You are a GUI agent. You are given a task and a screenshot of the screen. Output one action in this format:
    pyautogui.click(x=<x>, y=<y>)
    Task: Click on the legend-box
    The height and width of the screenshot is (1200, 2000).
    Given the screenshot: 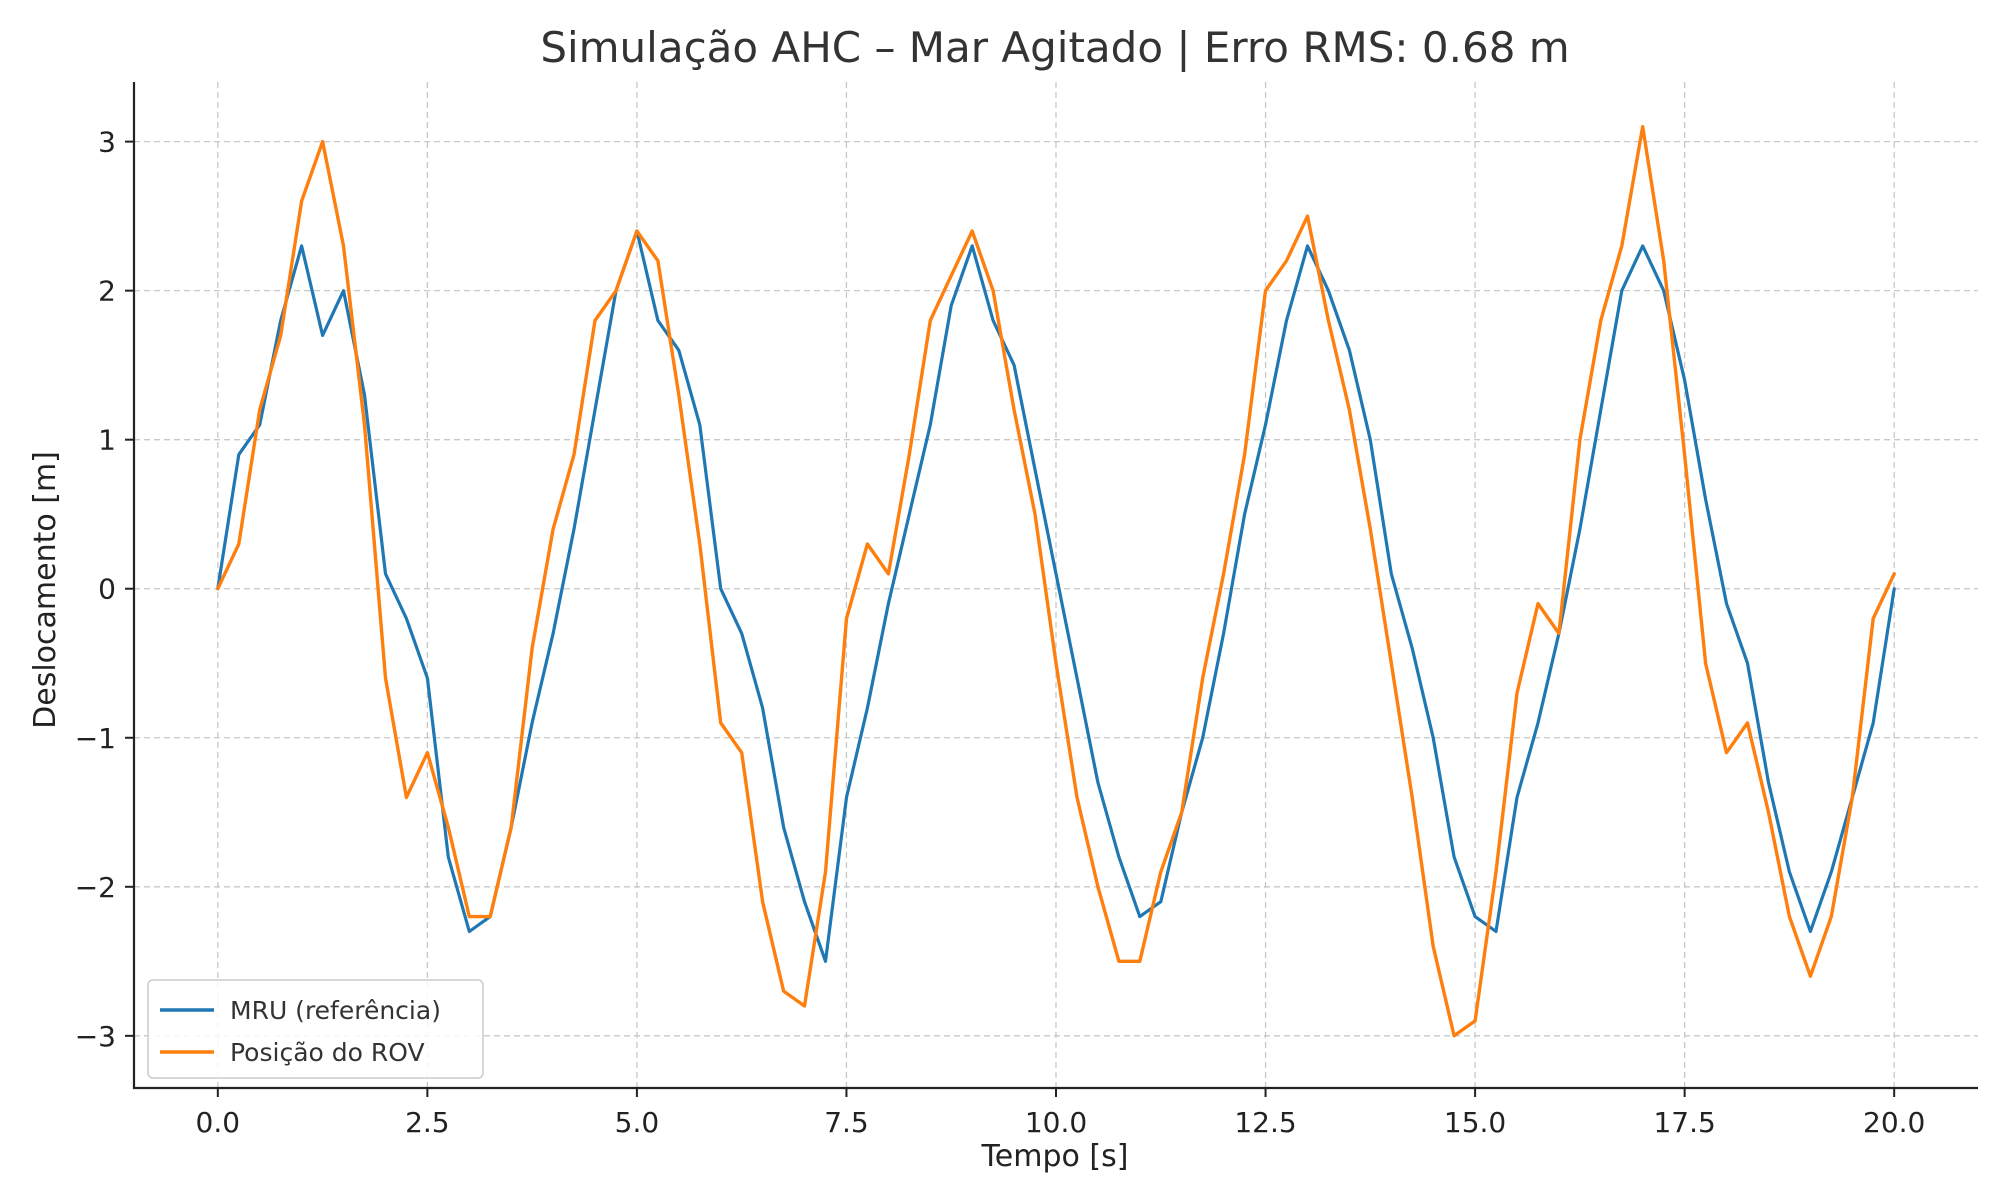 What is the action you would take?
    pyautogui.click(x=315, y=1029)
    